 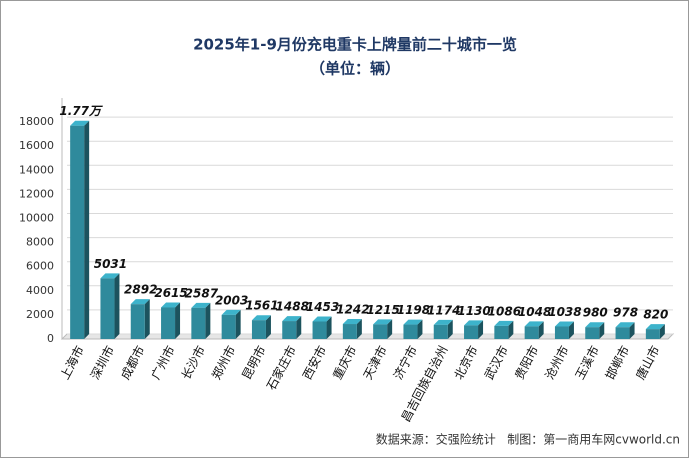 I want to click on value-label: 1038, so click(x=564, y=312).